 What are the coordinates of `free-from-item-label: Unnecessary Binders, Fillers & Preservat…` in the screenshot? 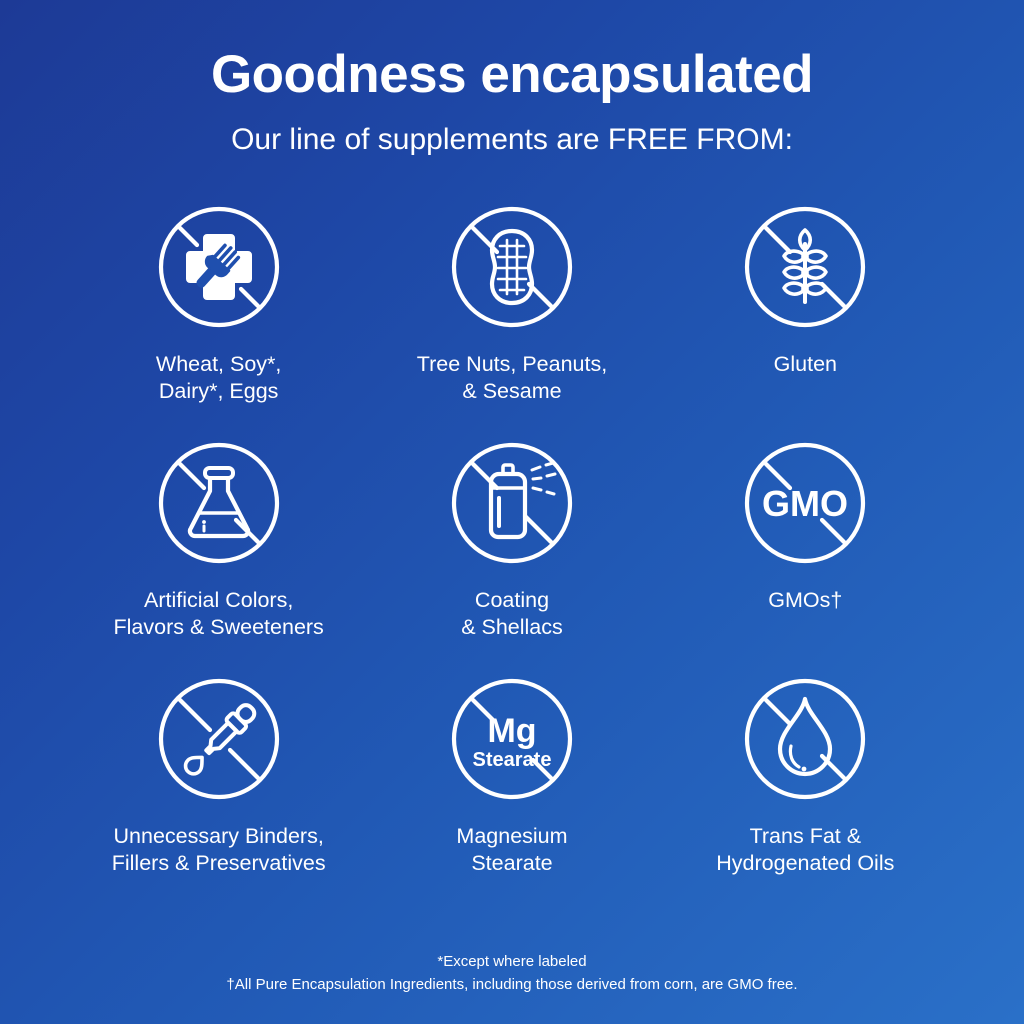 It's located at (218, 850).